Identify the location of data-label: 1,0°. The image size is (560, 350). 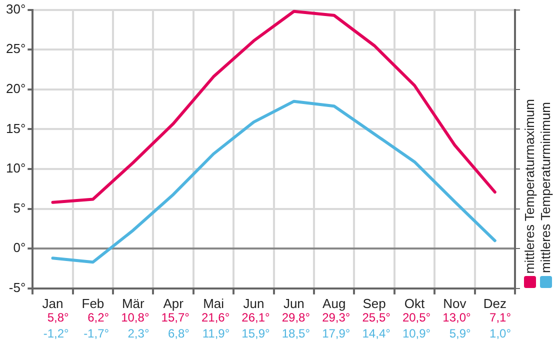
(501, 333).